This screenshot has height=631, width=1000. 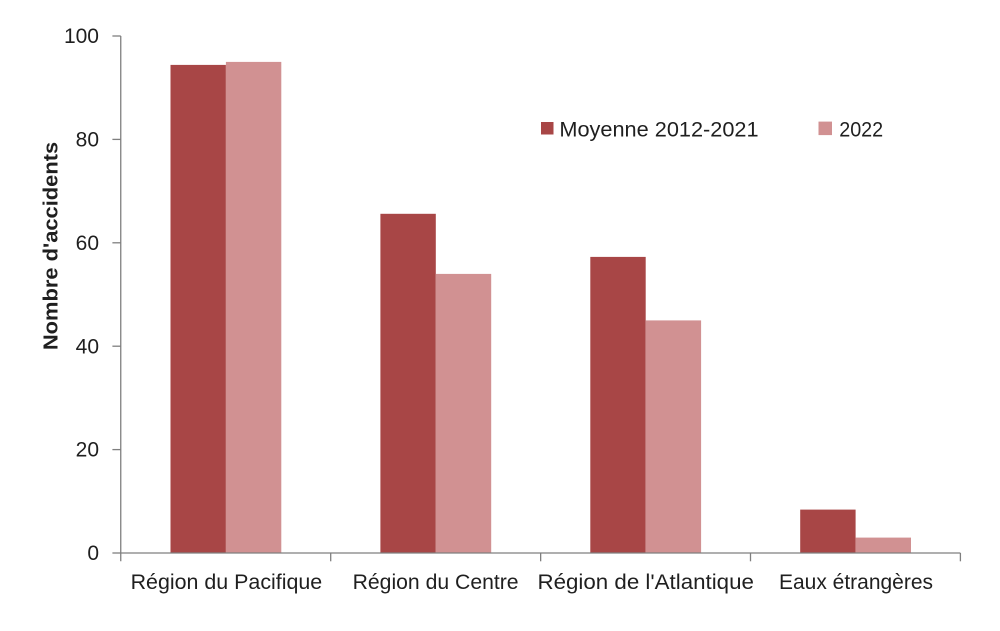 What do you see at coordinates (861, 129) in the screenshot?
I see `svg-text: 2022` at bounding box center [861, 129].